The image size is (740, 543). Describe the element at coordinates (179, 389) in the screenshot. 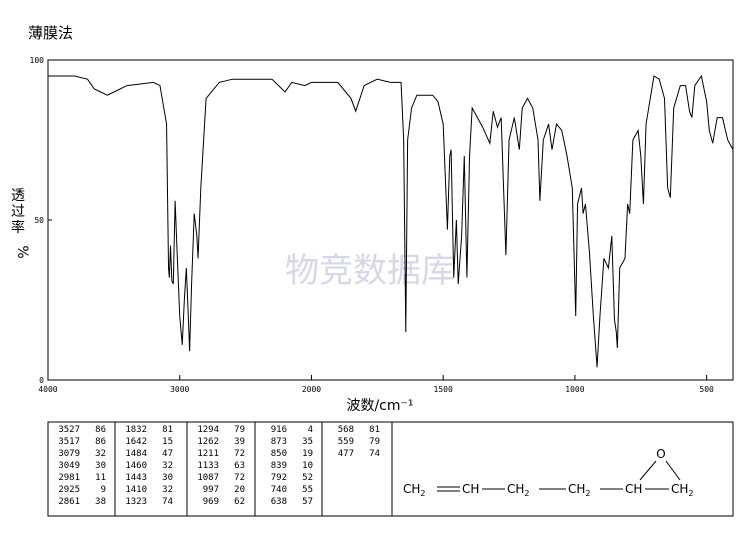

I see `x-tick-label: 3000` at that location.